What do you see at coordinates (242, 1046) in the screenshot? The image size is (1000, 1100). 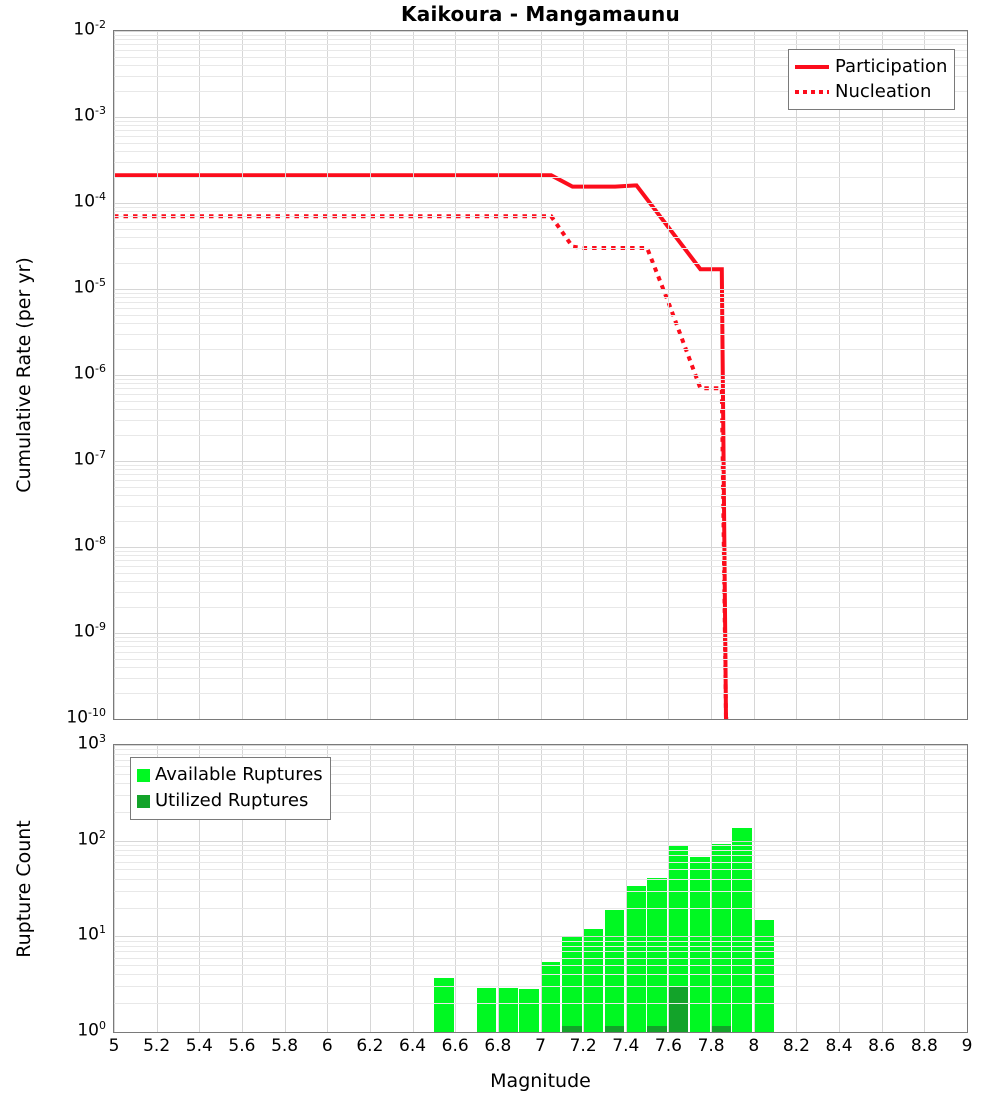 I see `x-tick-label: 5.6` at bounding box center [242, 1046].